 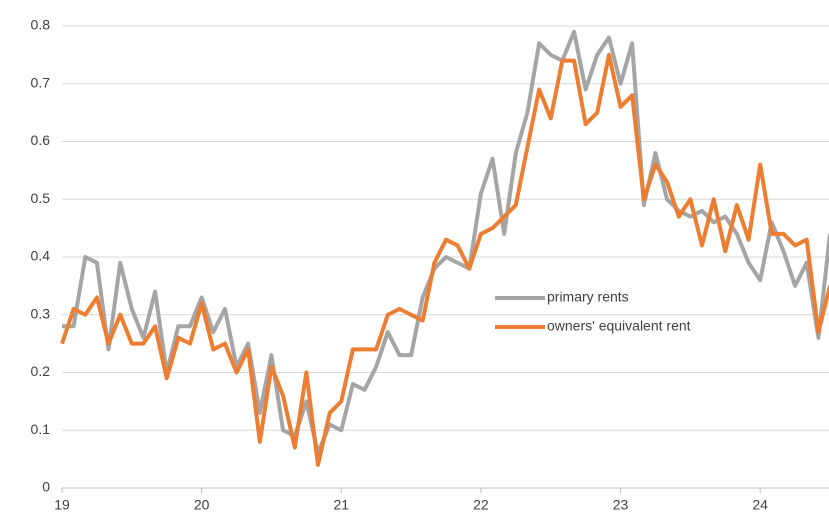 What do you see at coordinates (41, 429) in the screenshot?
I see `y-tick-label: 0.1` at bounding box center [41, 429].